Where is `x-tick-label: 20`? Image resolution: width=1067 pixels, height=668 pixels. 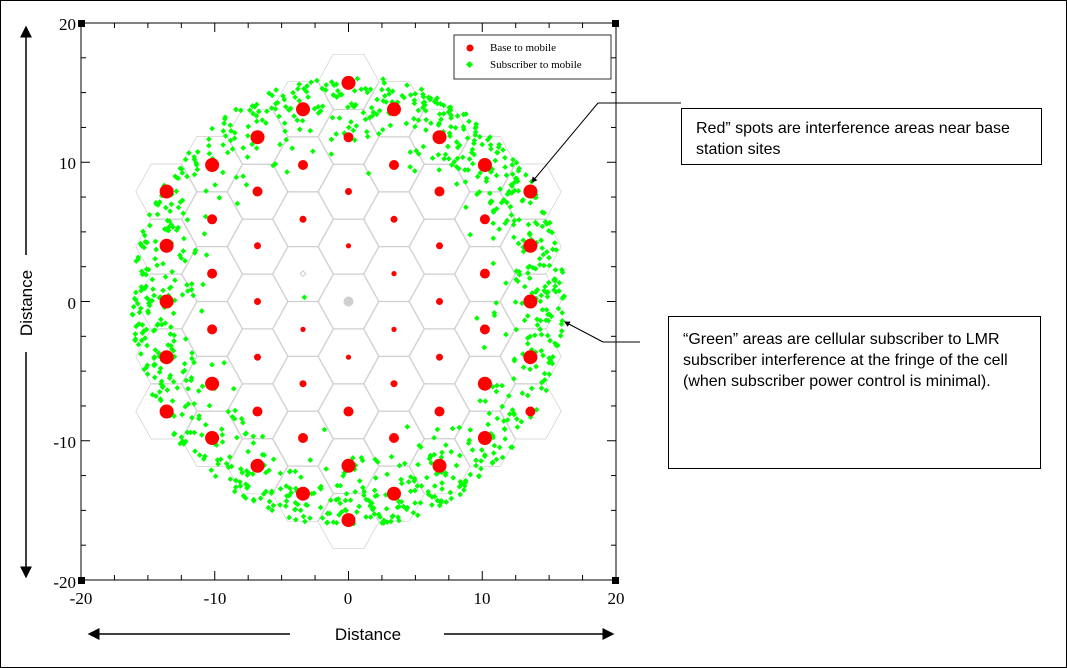 x-tick-label: 20 is located at coordinates (616, 598).